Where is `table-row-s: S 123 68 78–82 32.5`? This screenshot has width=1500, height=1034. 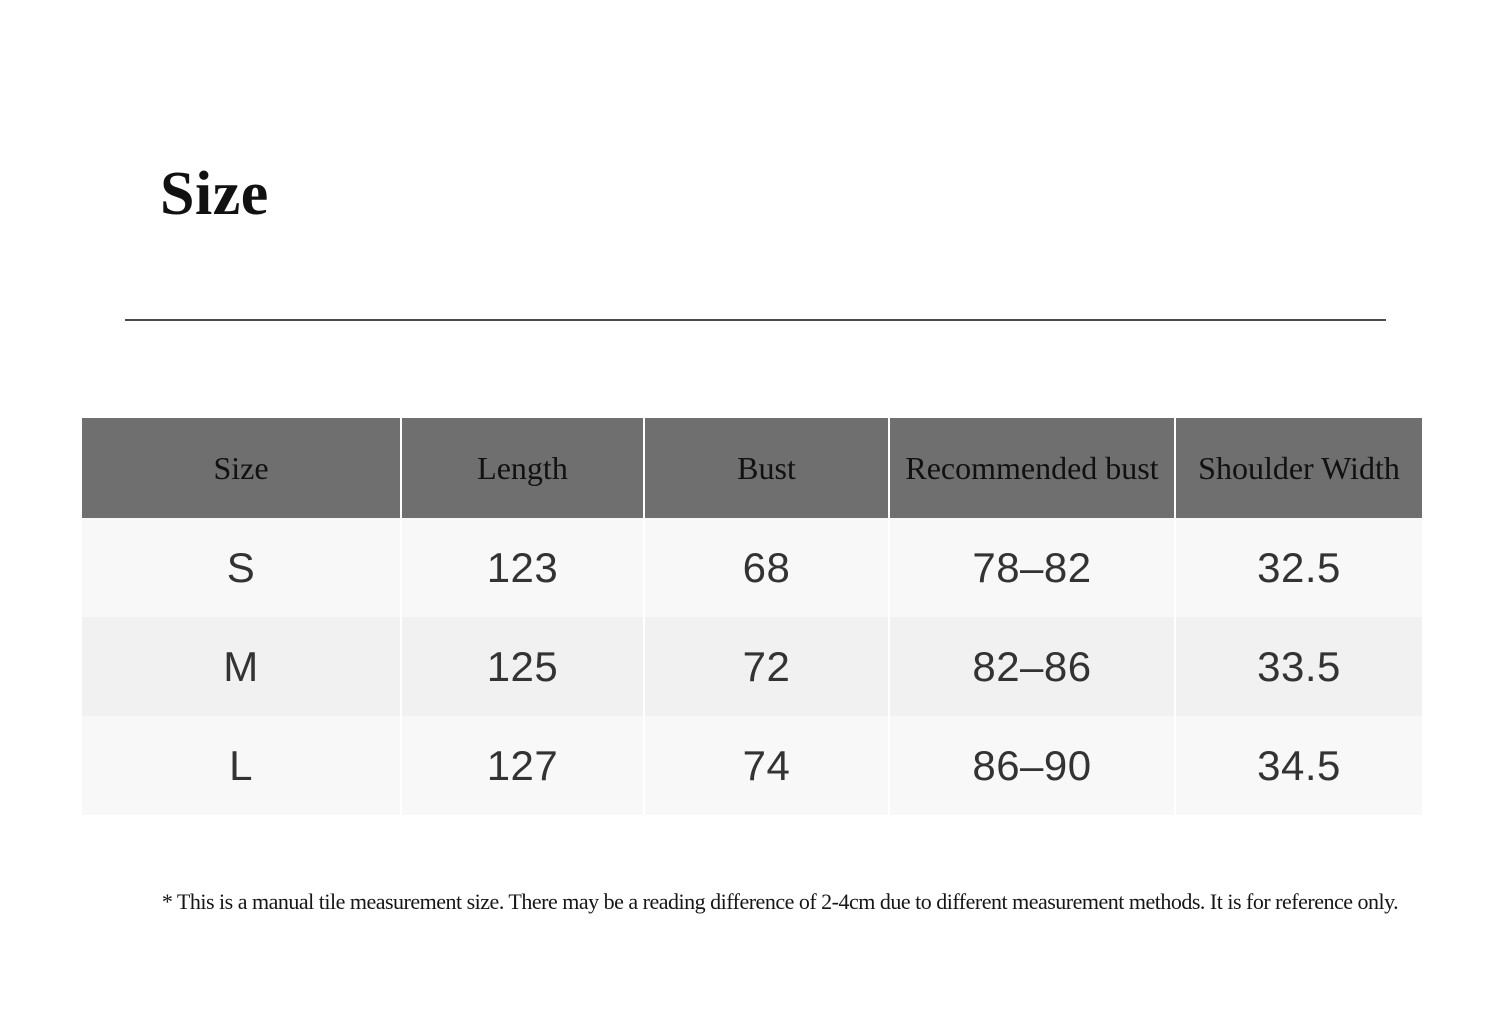
table-row-s: S 123 68 78–82 32.5 is located at coordinates (752, 567).